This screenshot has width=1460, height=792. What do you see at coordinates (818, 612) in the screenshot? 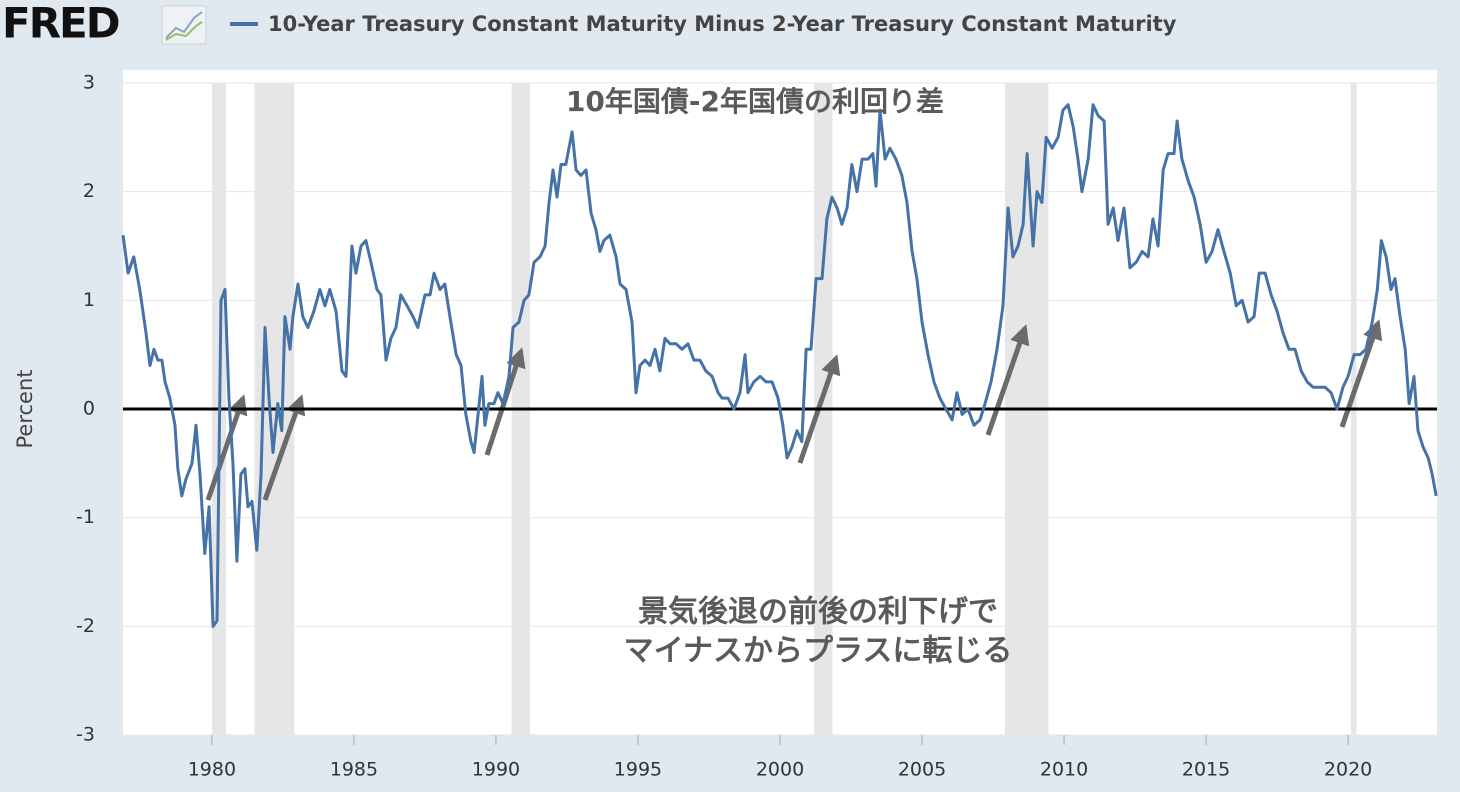
I see `annotation: 景気後退の前後の利下げで` at bounding box center [818, 612].